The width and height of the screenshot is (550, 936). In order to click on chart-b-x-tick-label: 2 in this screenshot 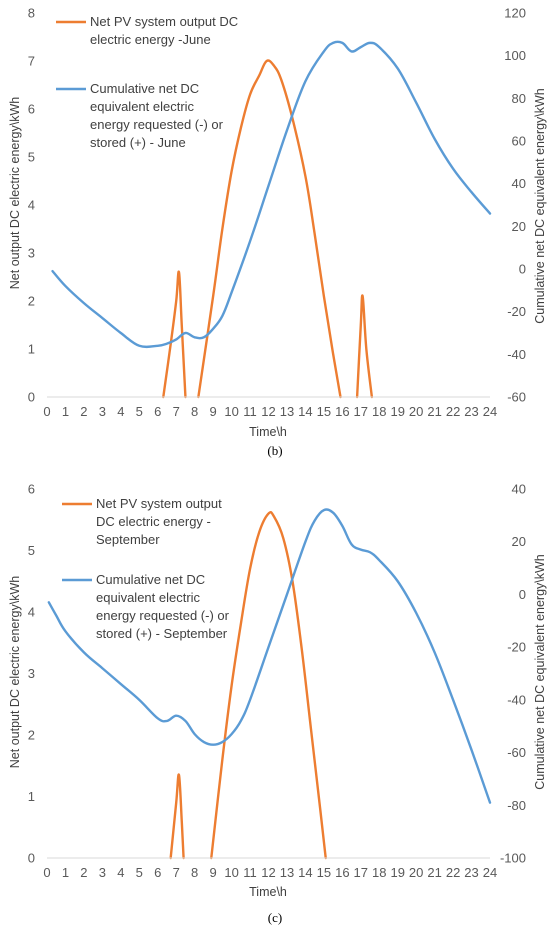, I will do `click(83, 411)`.